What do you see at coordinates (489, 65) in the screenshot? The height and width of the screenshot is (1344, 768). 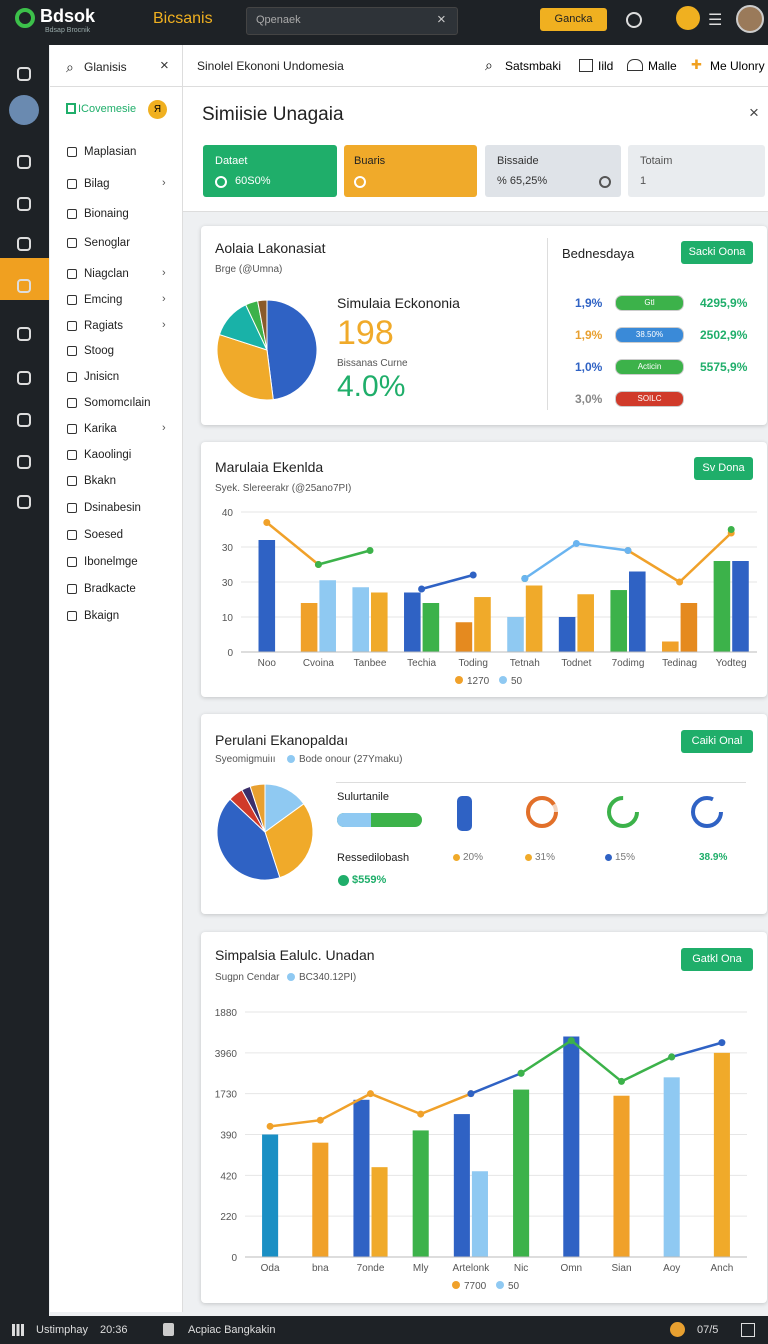 I see `search-icon: ⌕` at bounding box center [489, 65].